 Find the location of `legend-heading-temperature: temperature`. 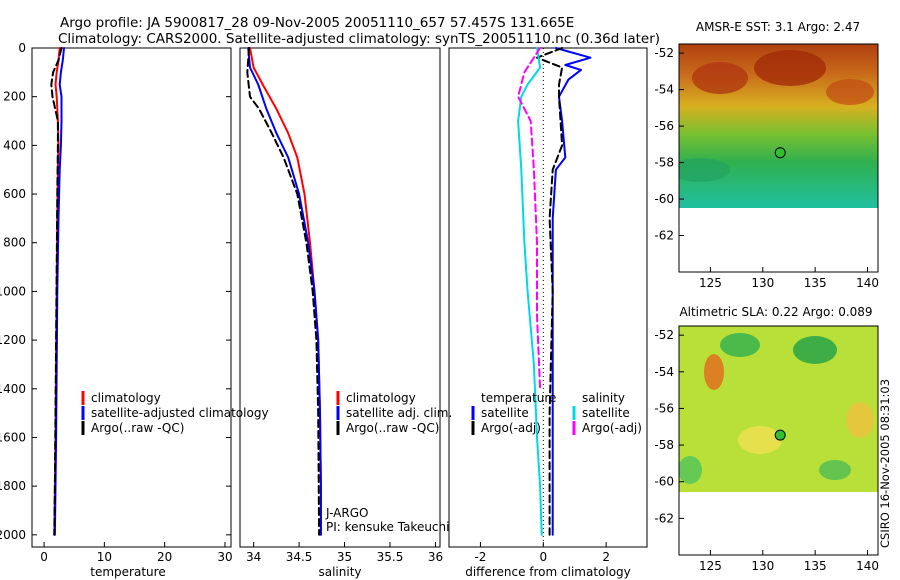

legend-heading-temperature: temperature is located at coordinates (518, 398).